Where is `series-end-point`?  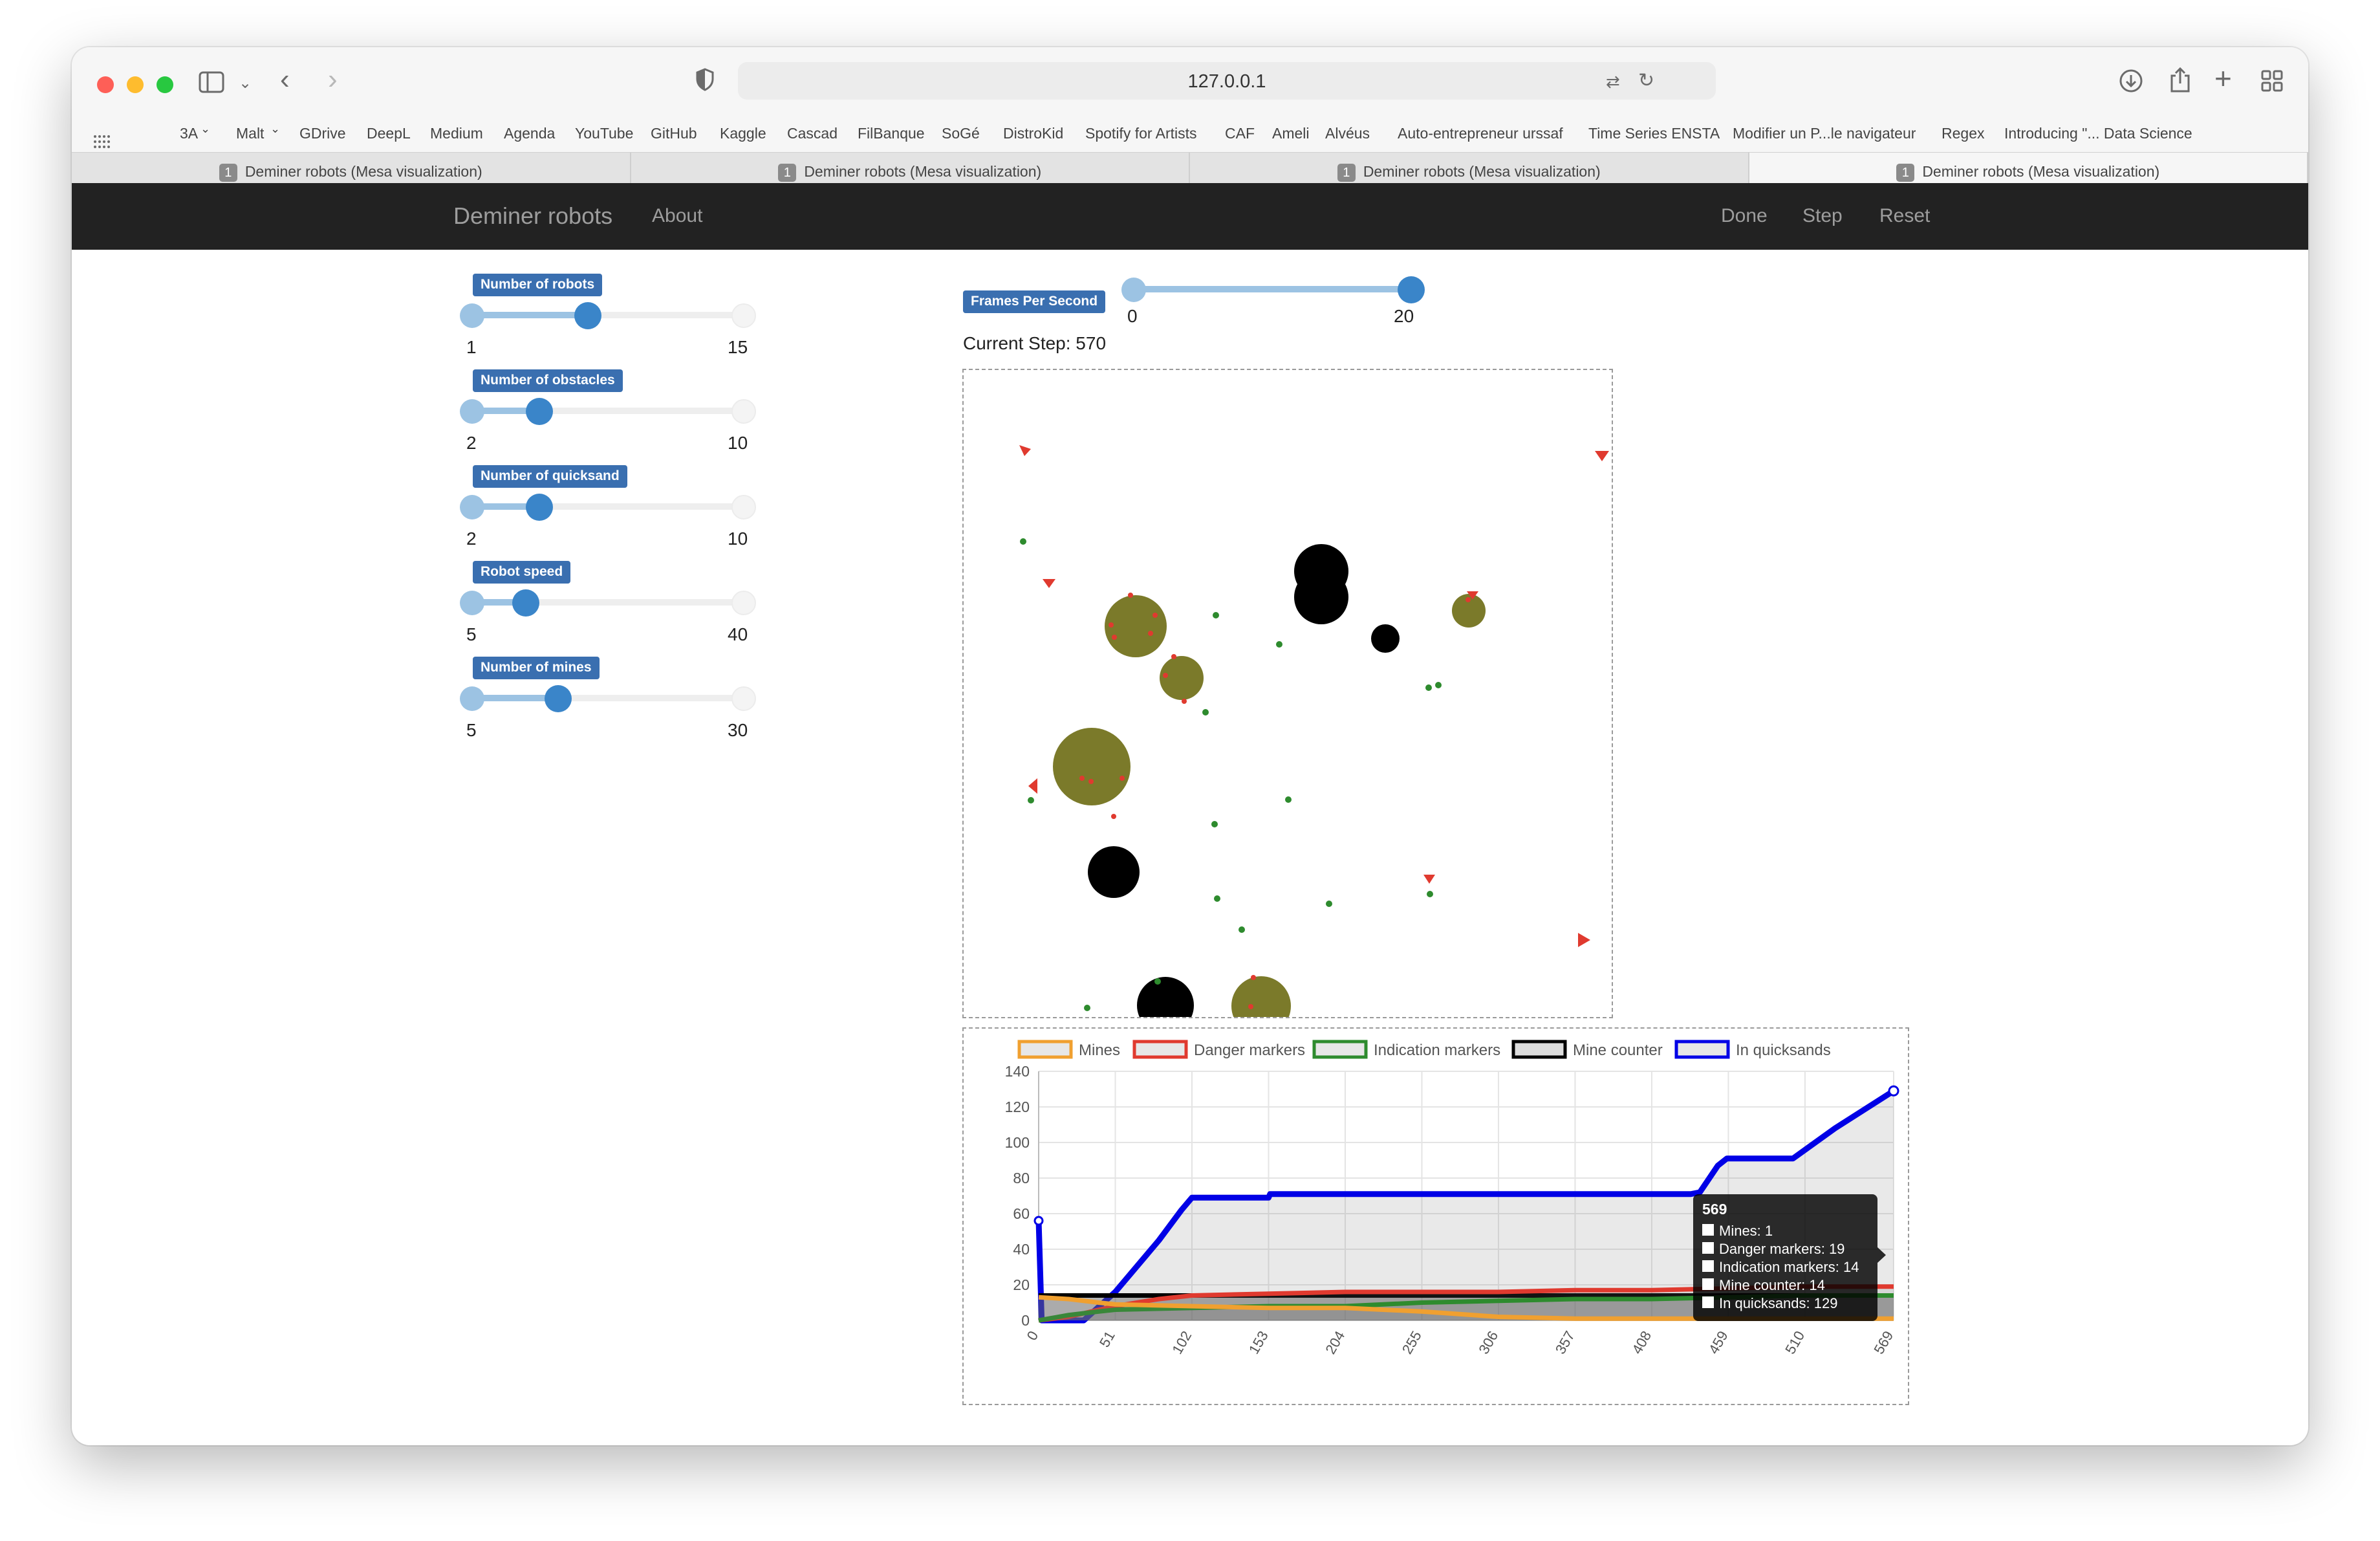 series-end-point is located at coordinates (1893, 1091).